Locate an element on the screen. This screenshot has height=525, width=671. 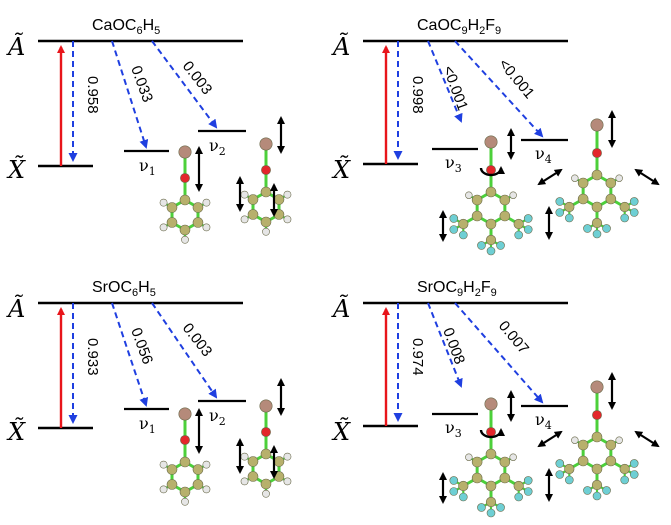
panel-2-mode2-metal-atom is located at coordinates (266, 406).